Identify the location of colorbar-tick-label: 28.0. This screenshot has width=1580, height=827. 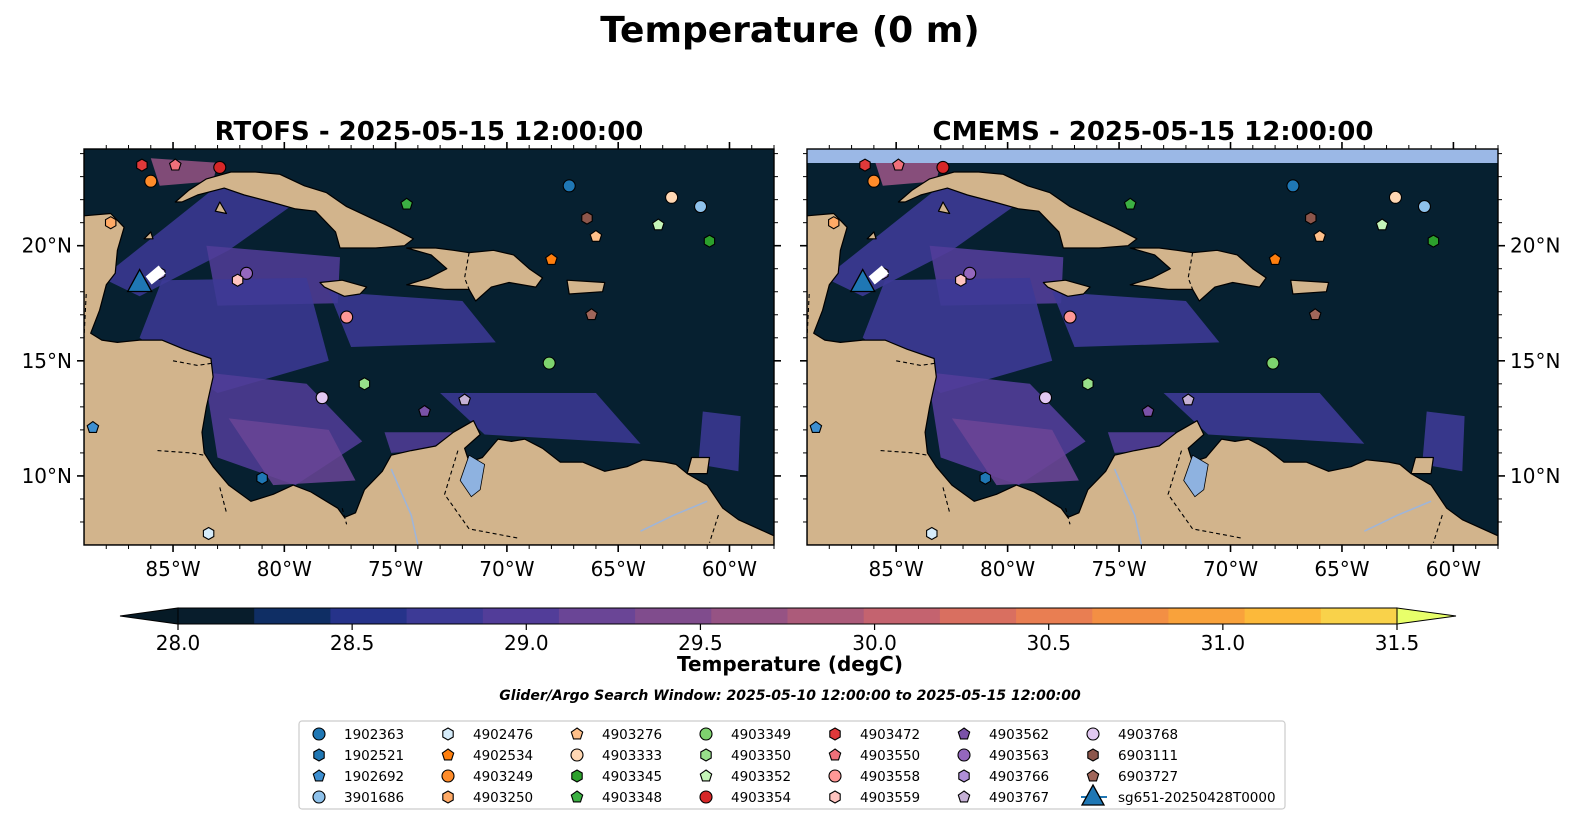
(178, 643).